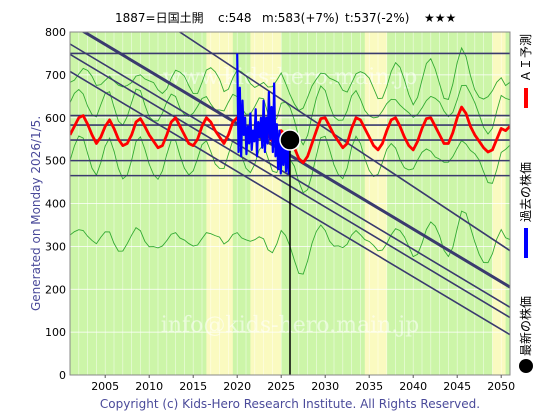 The width and height of the screenshot is (560, 420). I want to click on legend: ＡＩ予測 過去の株価 最新の株価, so click(525, 203).